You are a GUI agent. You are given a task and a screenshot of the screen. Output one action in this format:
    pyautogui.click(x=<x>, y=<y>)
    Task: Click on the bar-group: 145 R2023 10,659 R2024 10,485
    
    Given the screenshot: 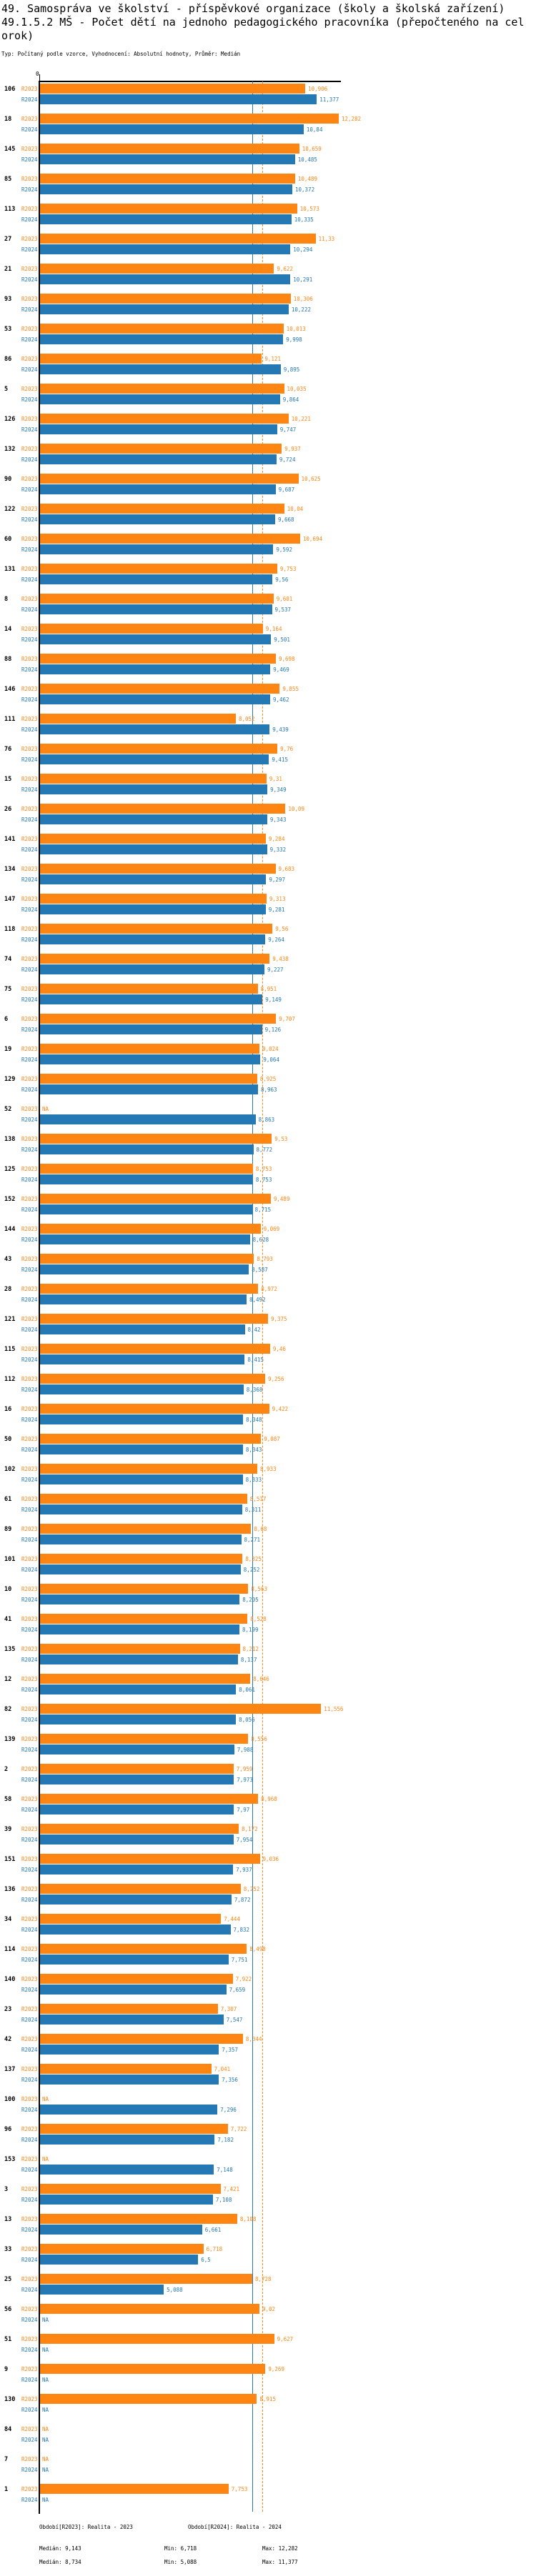 What is the action you would take?
    pyautogui.click(x=268, y=158)
    